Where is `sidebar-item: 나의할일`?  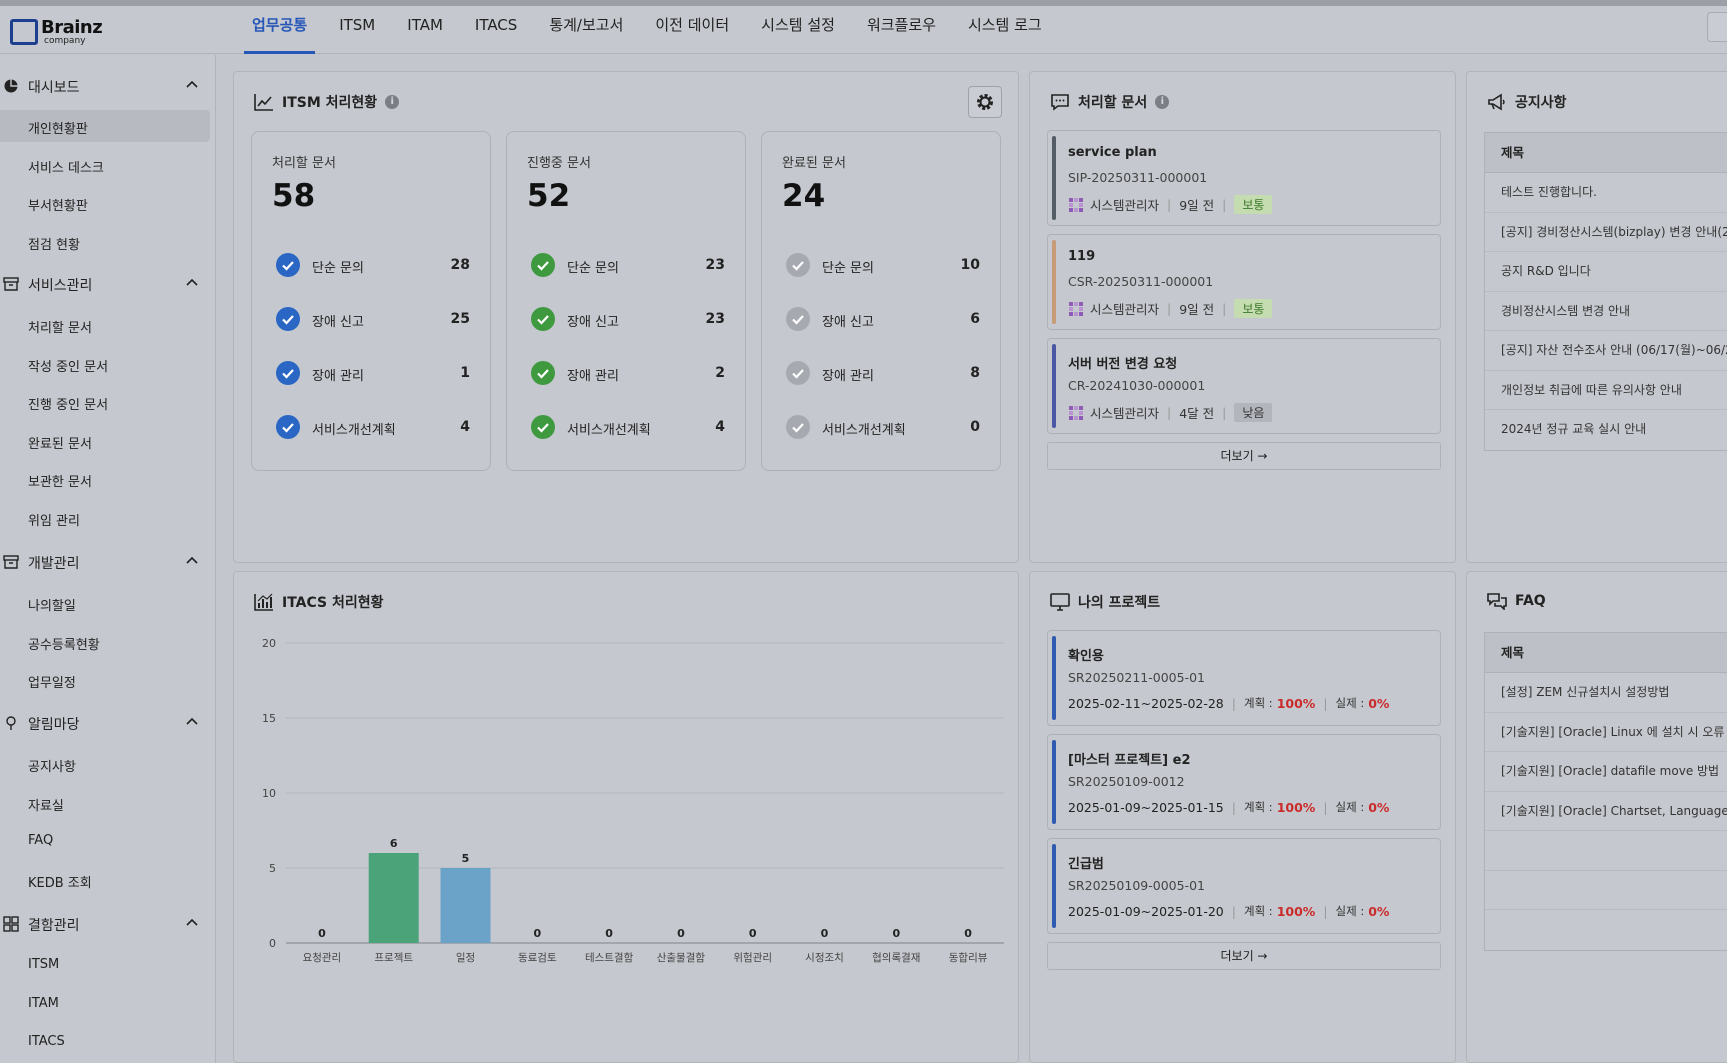
sidebar-item: 나의할일 is located at coordinates (105, 603).